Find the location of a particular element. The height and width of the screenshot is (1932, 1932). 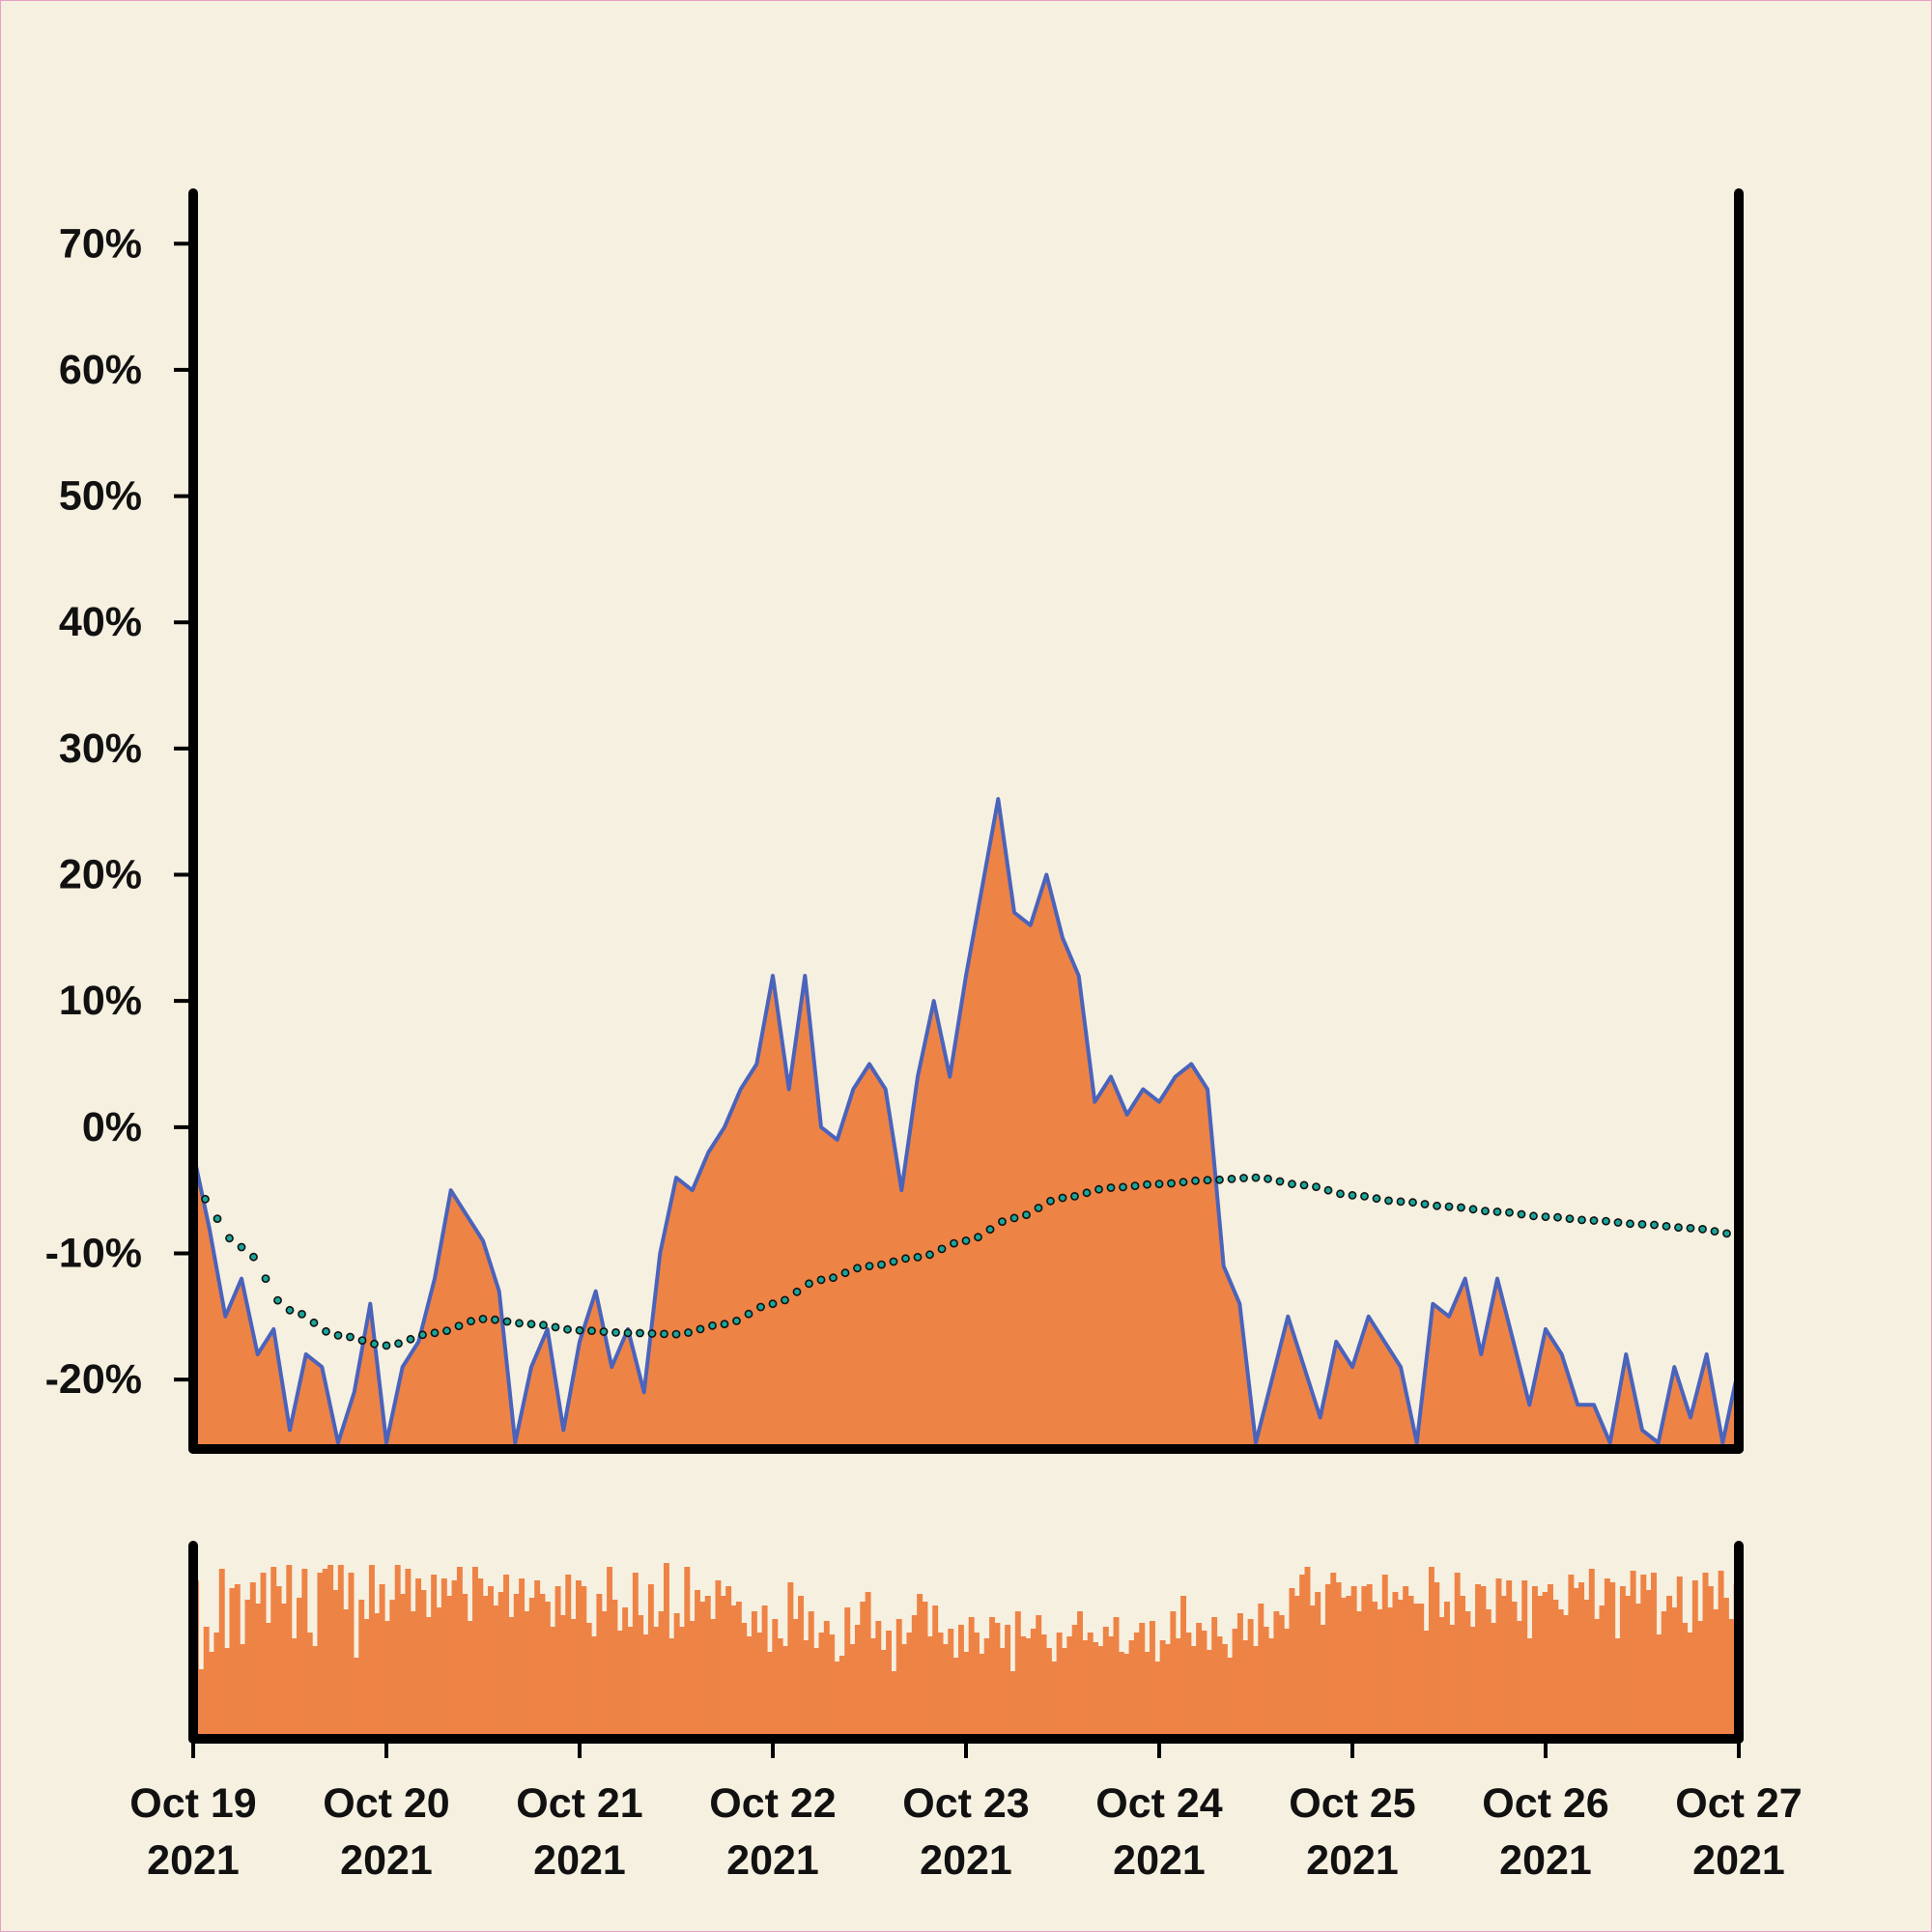

y-axis: 70% 60% 50% 40% 30% 20% 10% 0% -10% -20% is located at coordinates (119, 811).